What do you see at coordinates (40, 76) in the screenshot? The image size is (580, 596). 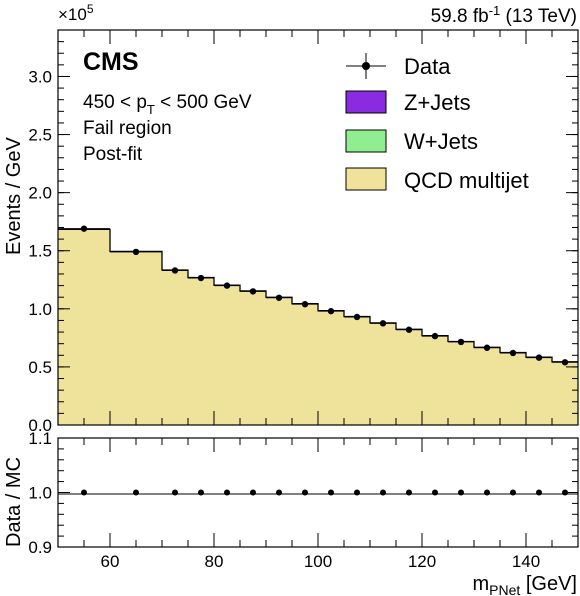 I see `main-y-tick-label: 3.0` at bounding box center [40, 76].